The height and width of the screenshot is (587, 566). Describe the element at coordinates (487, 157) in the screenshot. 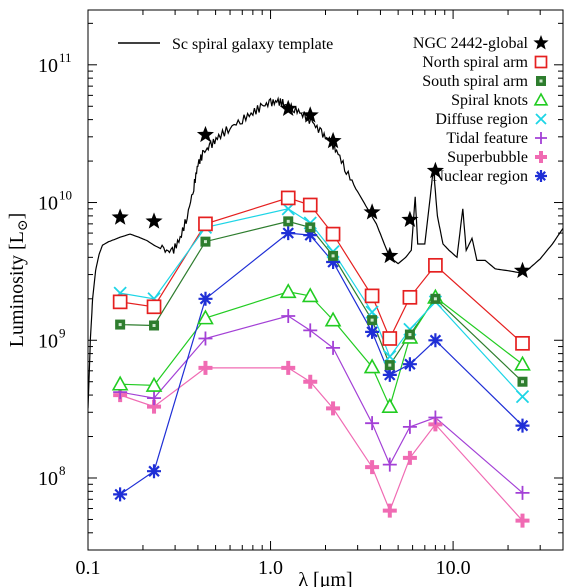

I see `legend-label: Superbubble` at that location.